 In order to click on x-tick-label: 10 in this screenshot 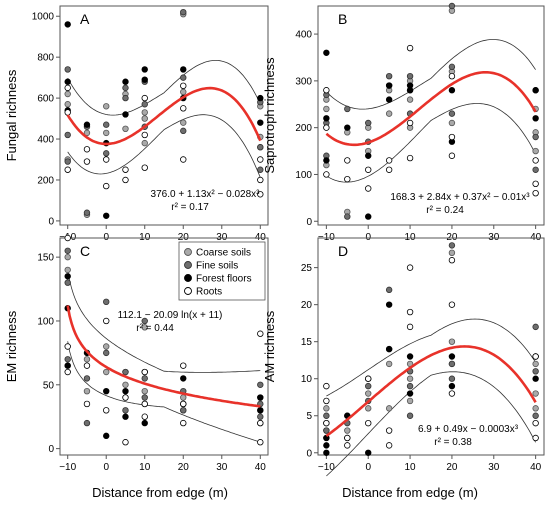, I will do `click(145, 467)`.